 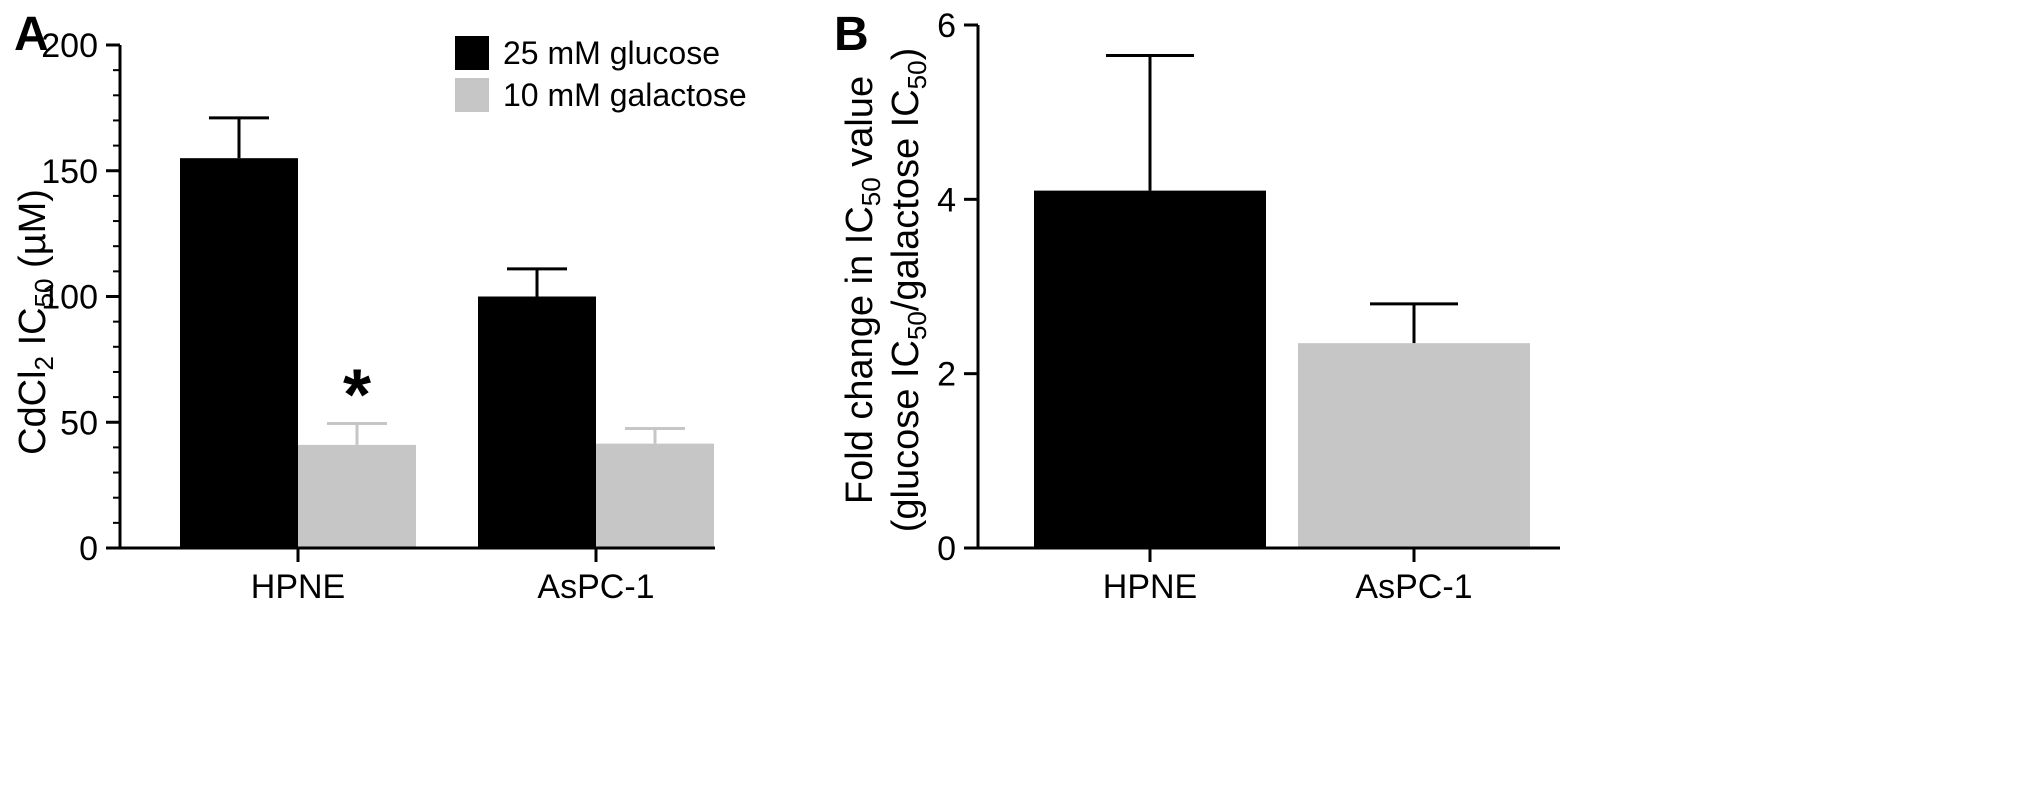 What do you see at coordinates (447, 332) in the screenshot?
I see `panel-a-bars: *` at bounding box center [447, 332].